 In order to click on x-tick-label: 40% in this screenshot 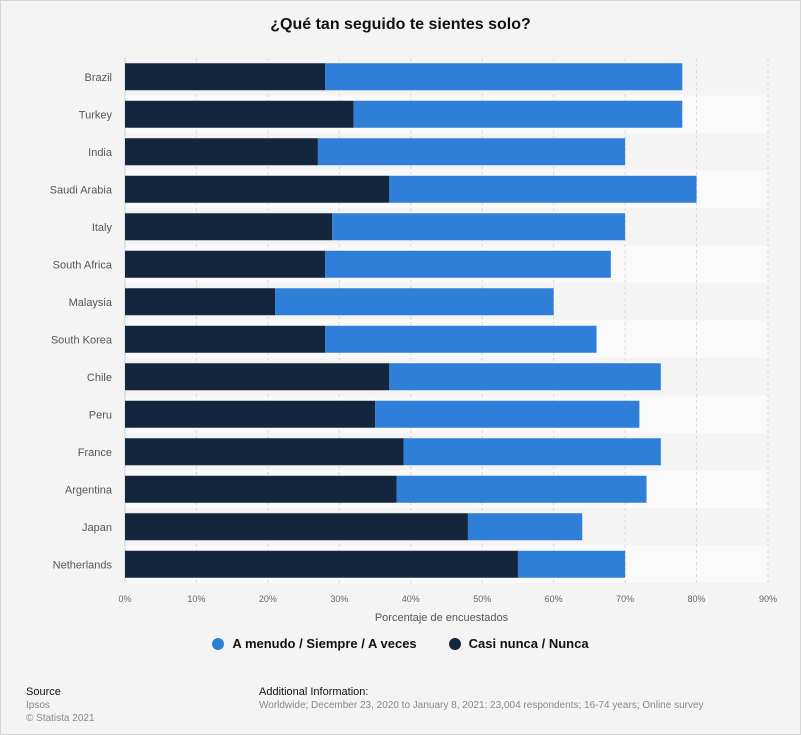, I will do `click(411, 599)`.